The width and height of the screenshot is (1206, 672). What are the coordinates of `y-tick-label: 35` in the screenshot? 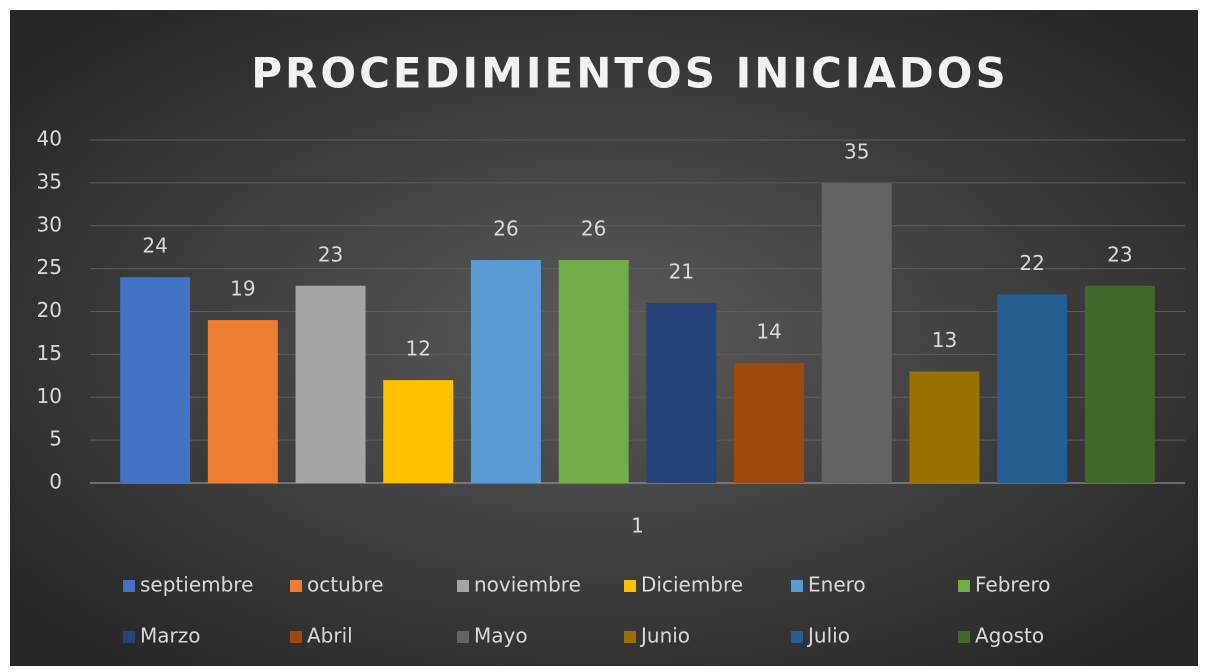 It's located at (49, 181).